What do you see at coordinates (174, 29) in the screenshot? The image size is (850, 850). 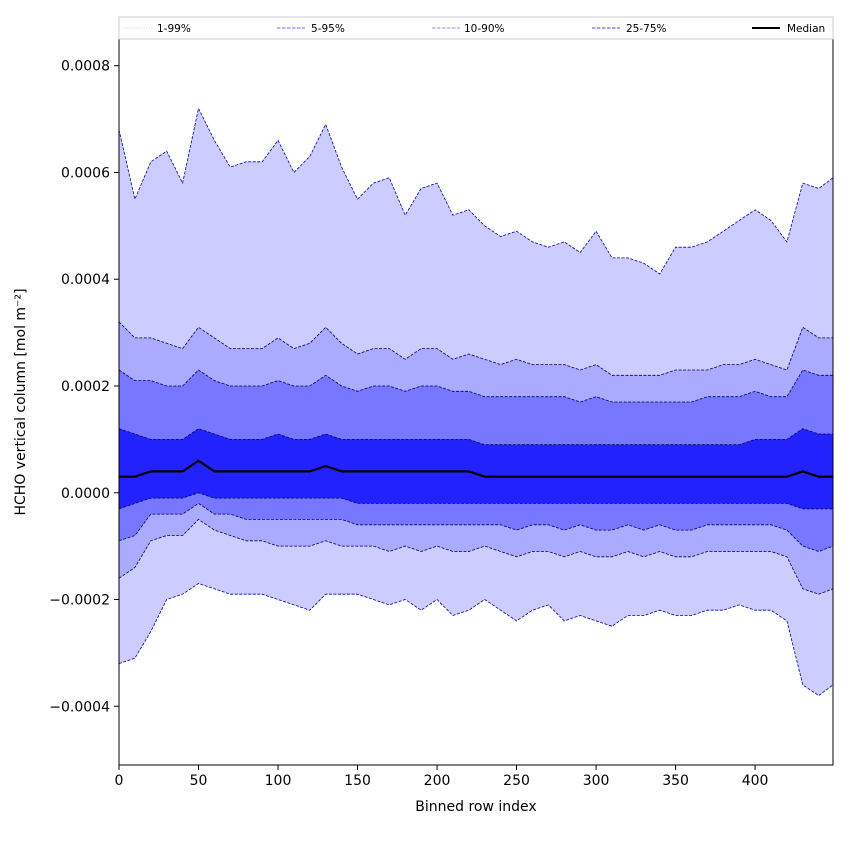 I see `legend-label: 1-99%` at bounding box center [174, 29].